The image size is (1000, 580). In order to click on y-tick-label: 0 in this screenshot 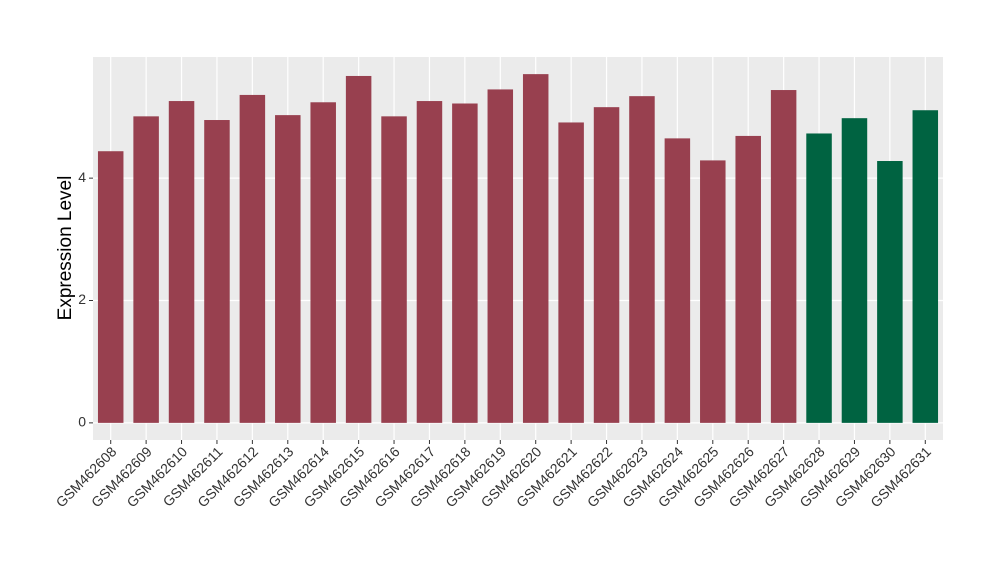, I will do `click(82, 422)`.